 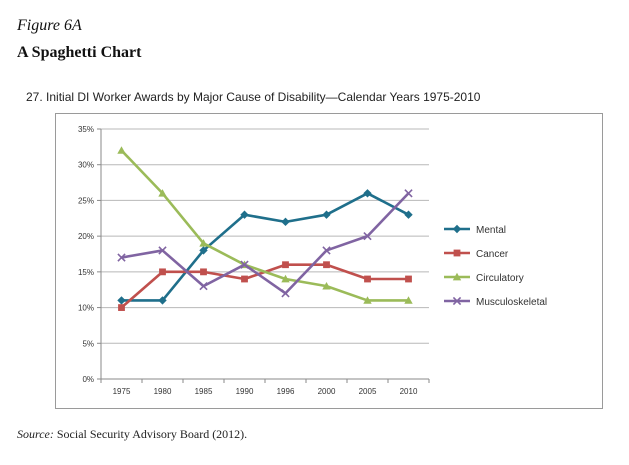 What do you see at coordinates (511, 302) in the screenshot?
I see `legend-label: Musculoskeletal` at bounding box center [511, 302].